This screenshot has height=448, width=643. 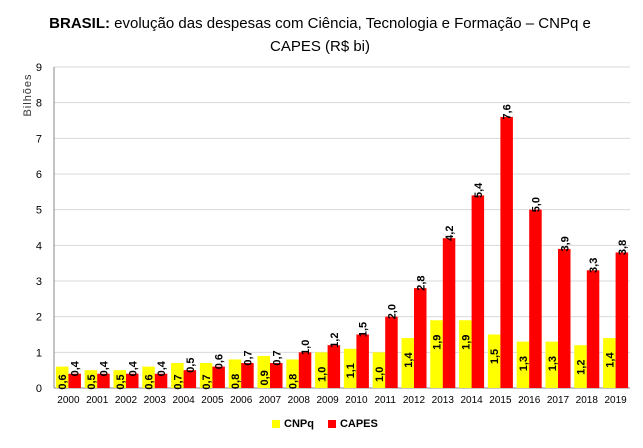 I want to click on x-tick-label: 2004, so click(x=183, y=400).